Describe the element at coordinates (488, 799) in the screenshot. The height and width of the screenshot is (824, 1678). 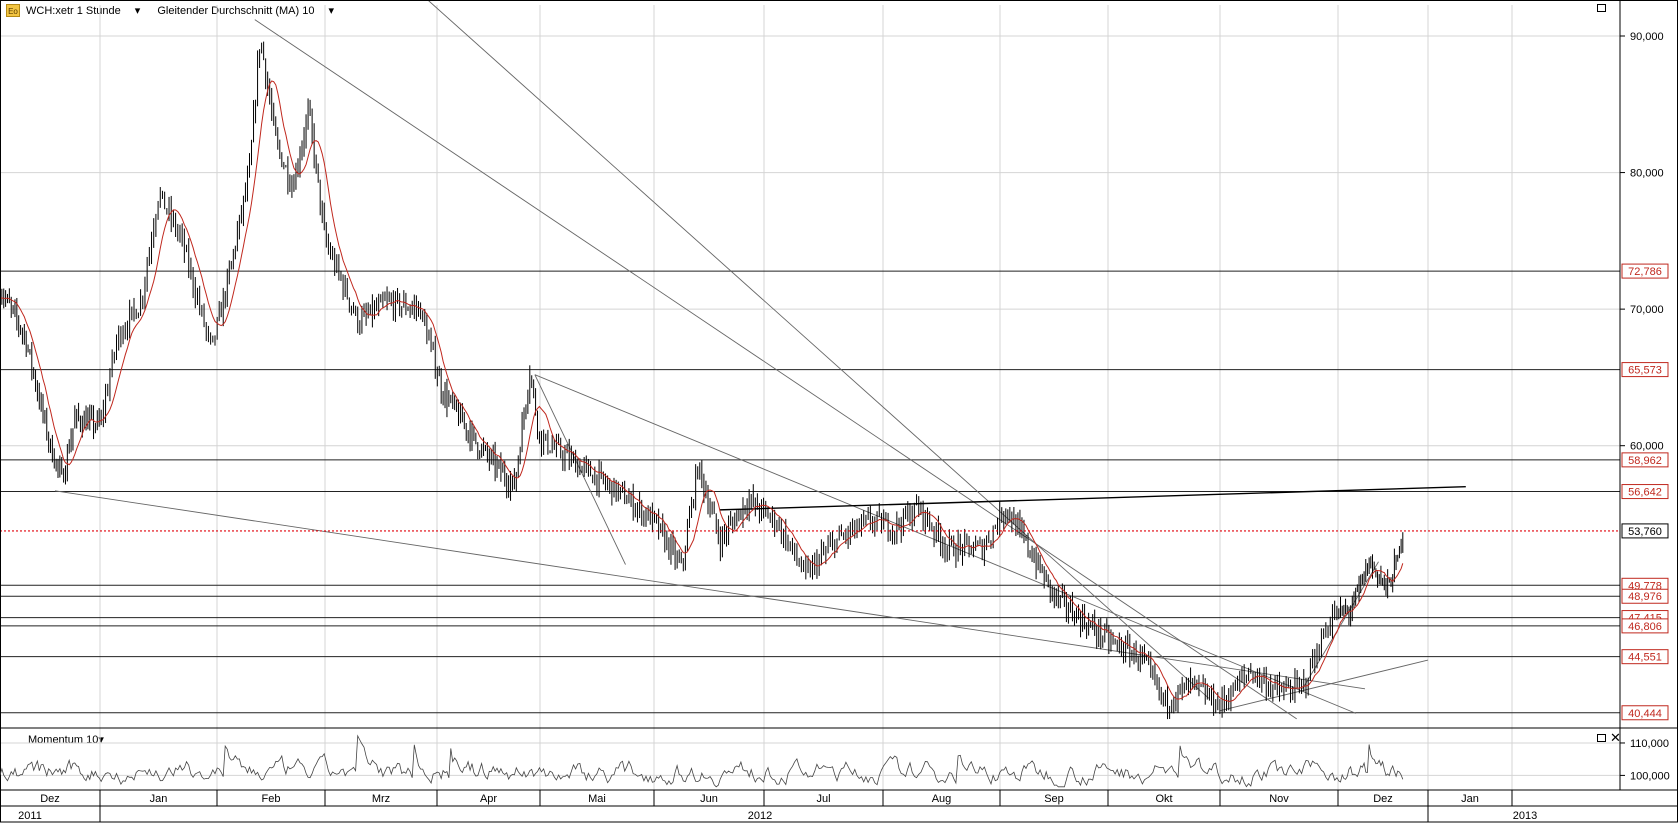
I see `month-label: Apr` at that location.